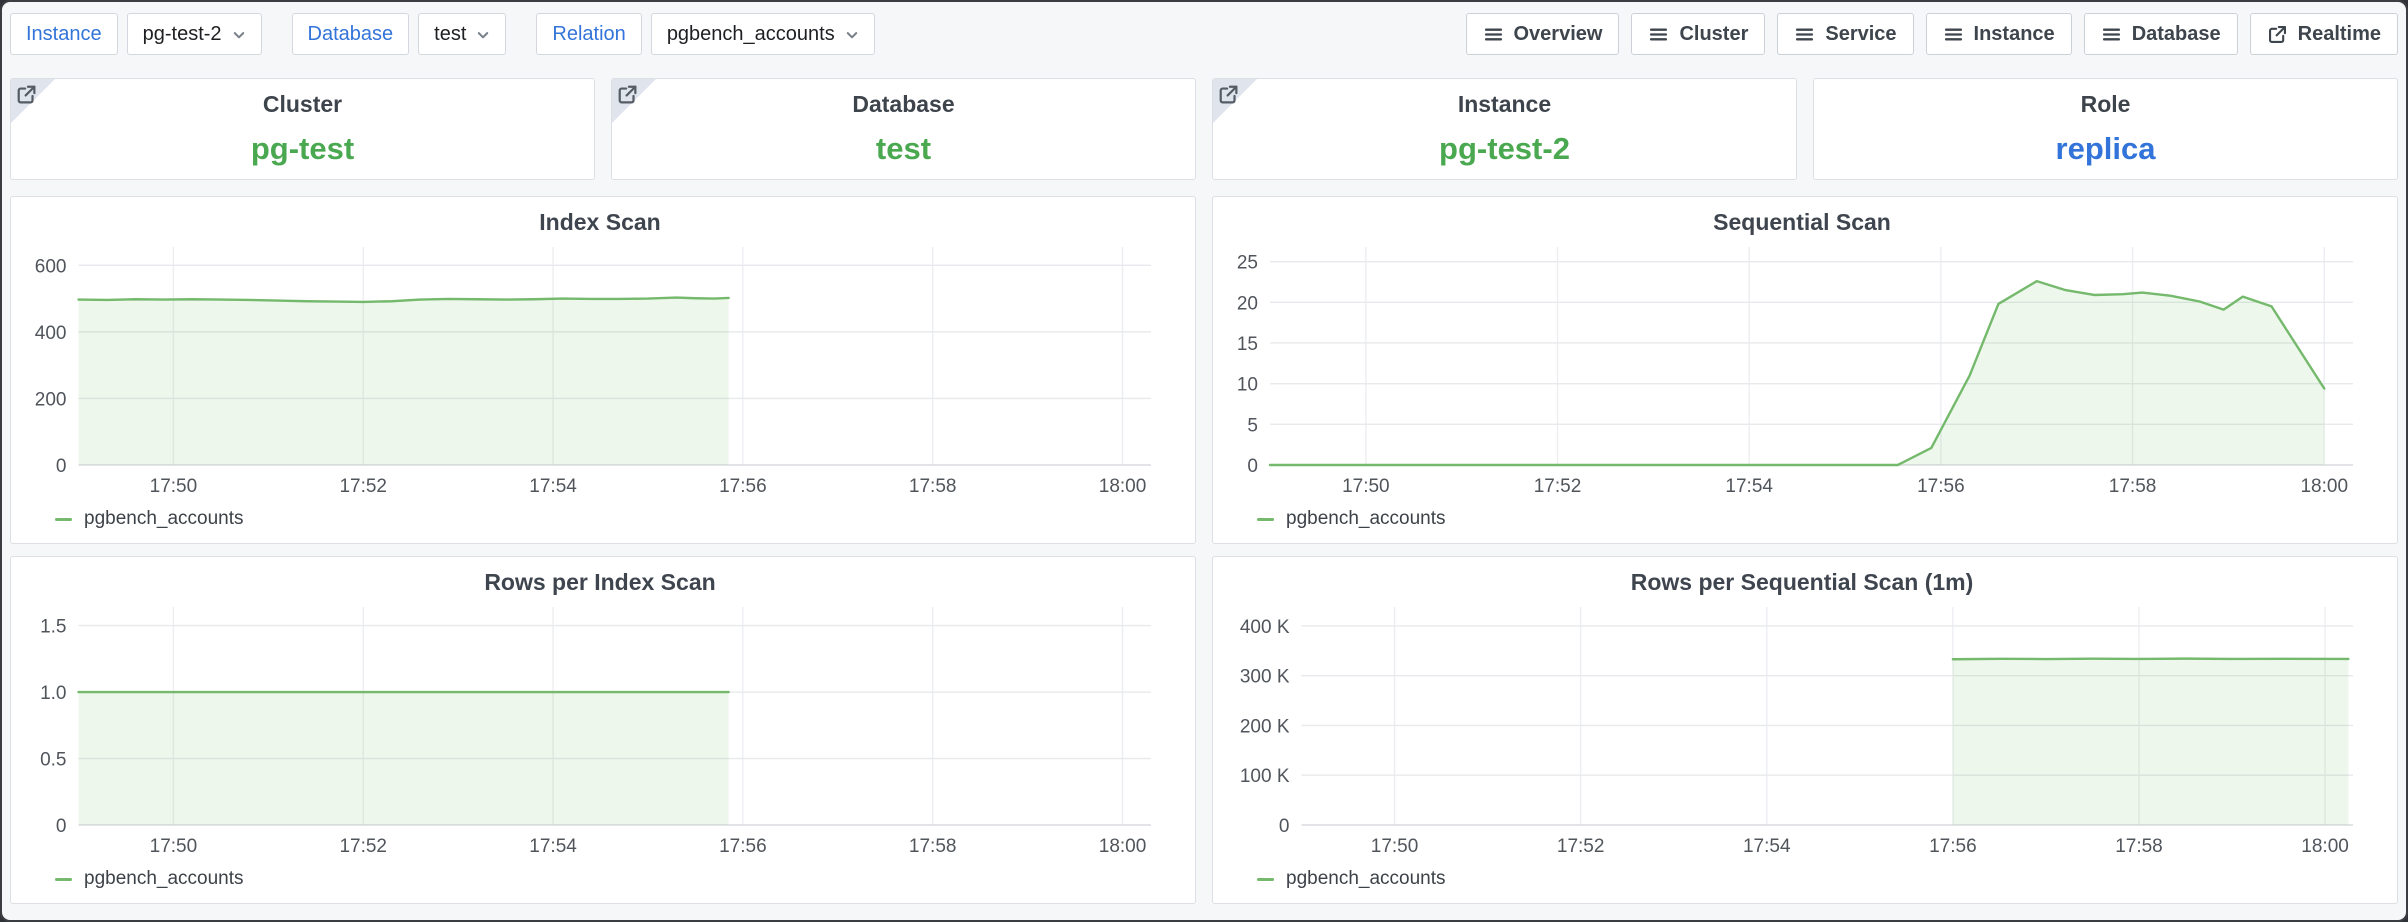 The width and height of the screenshot is (2408, 922). I want to click on stat-panel-instance: Instance pg-test-2, so click(1504, 129).